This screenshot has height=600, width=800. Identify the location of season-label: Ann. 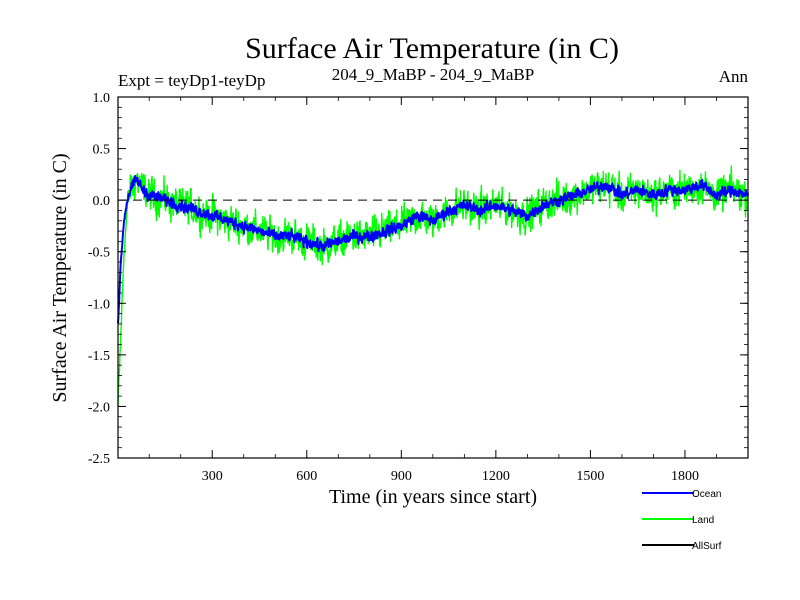
(734, 76).